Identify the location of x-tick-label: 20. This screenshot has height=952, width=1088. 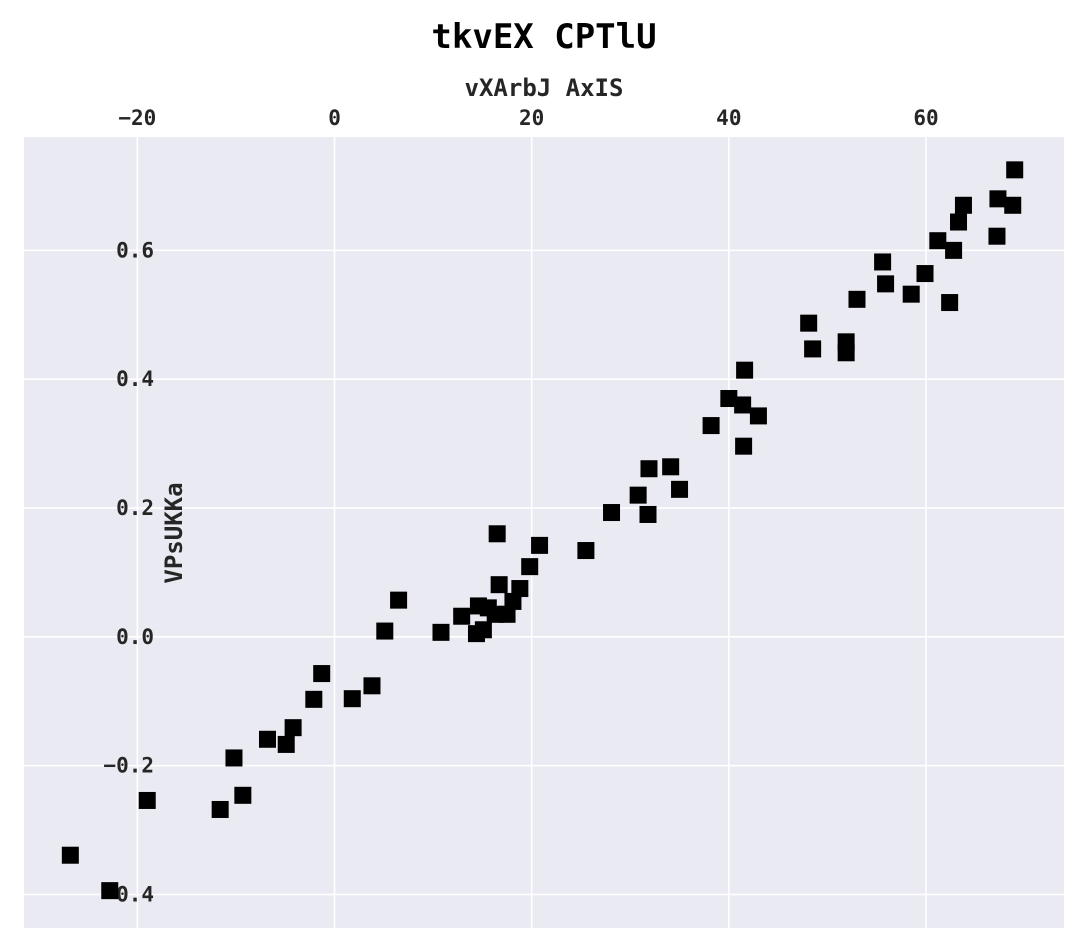
(531, 118).